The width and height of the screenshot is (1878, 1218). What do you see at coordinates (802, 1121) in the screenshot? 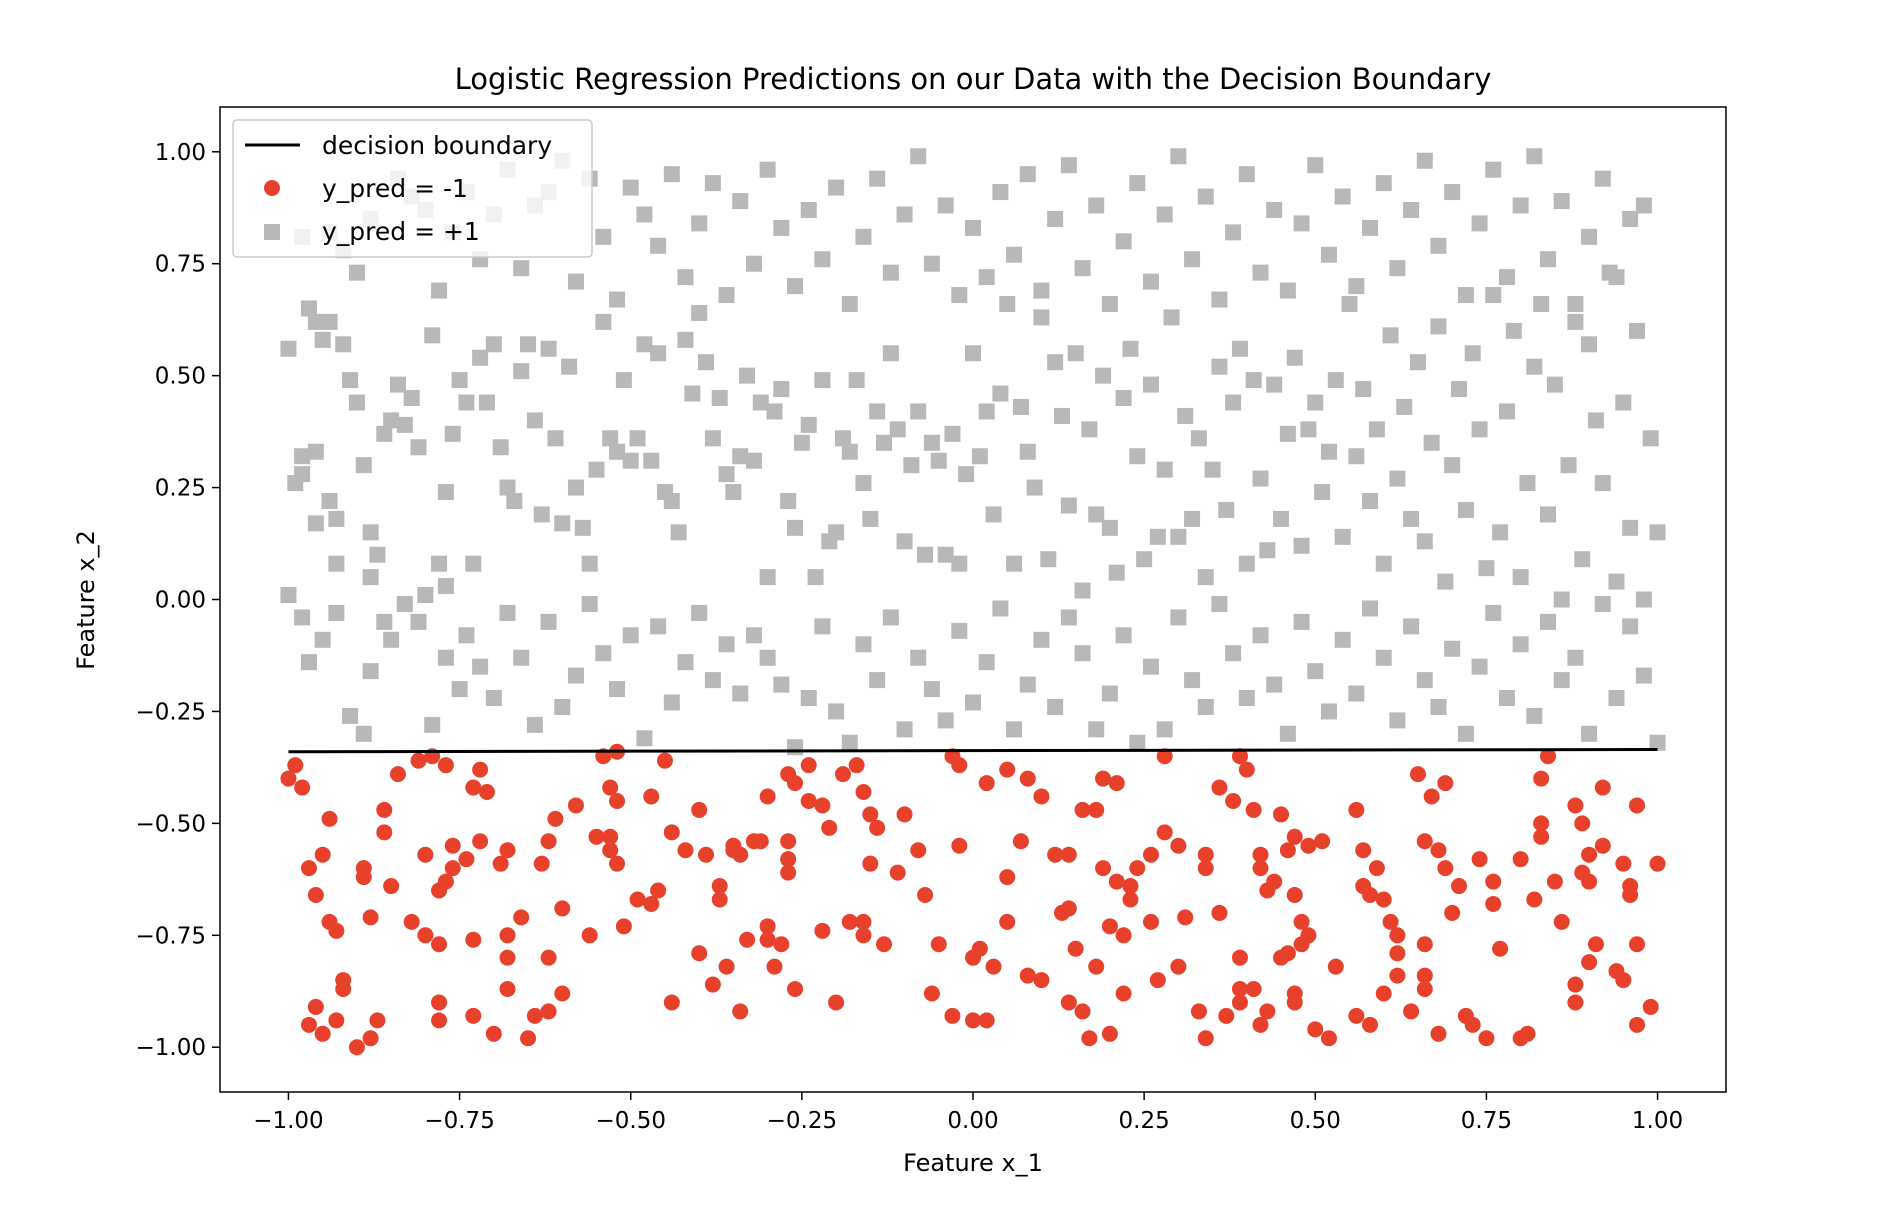
I see `x-tick-label-3: −0.25` at bounding box center [802, 1121].